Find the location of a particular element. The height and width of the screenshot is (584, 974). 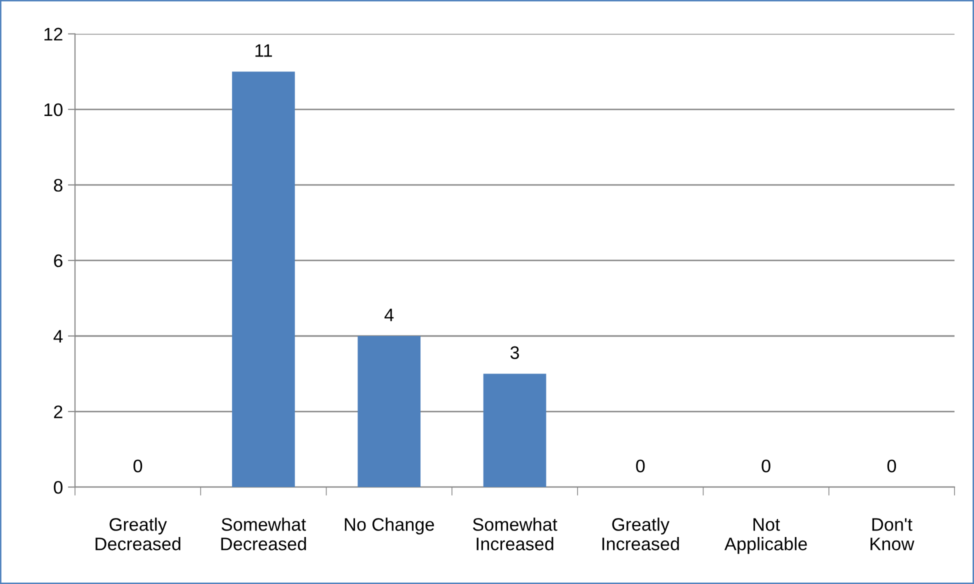

y-tick-label: 6 is located at coordinates (58, 261).